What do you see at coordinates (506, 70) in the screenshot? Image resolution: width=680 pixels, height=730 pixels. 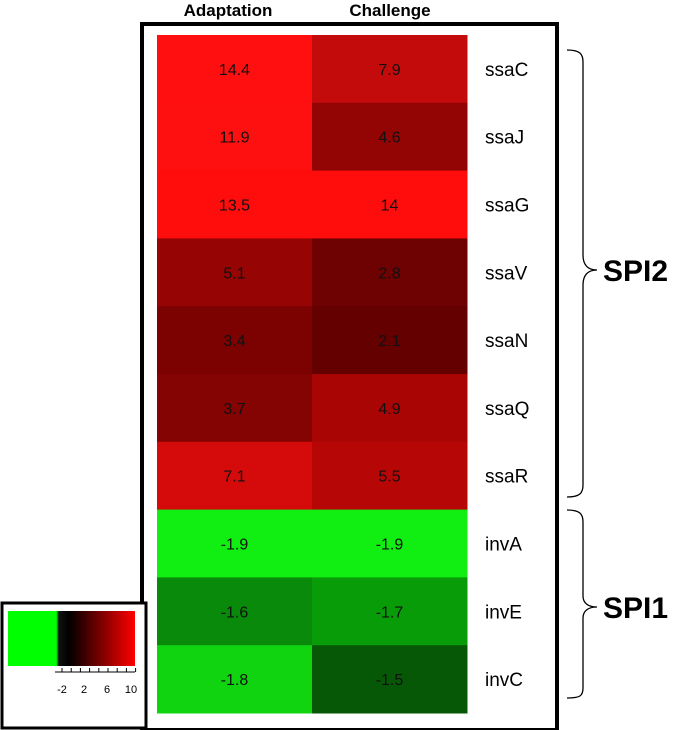 I see `row-label: ssaC` at bounding box center [506, 70].